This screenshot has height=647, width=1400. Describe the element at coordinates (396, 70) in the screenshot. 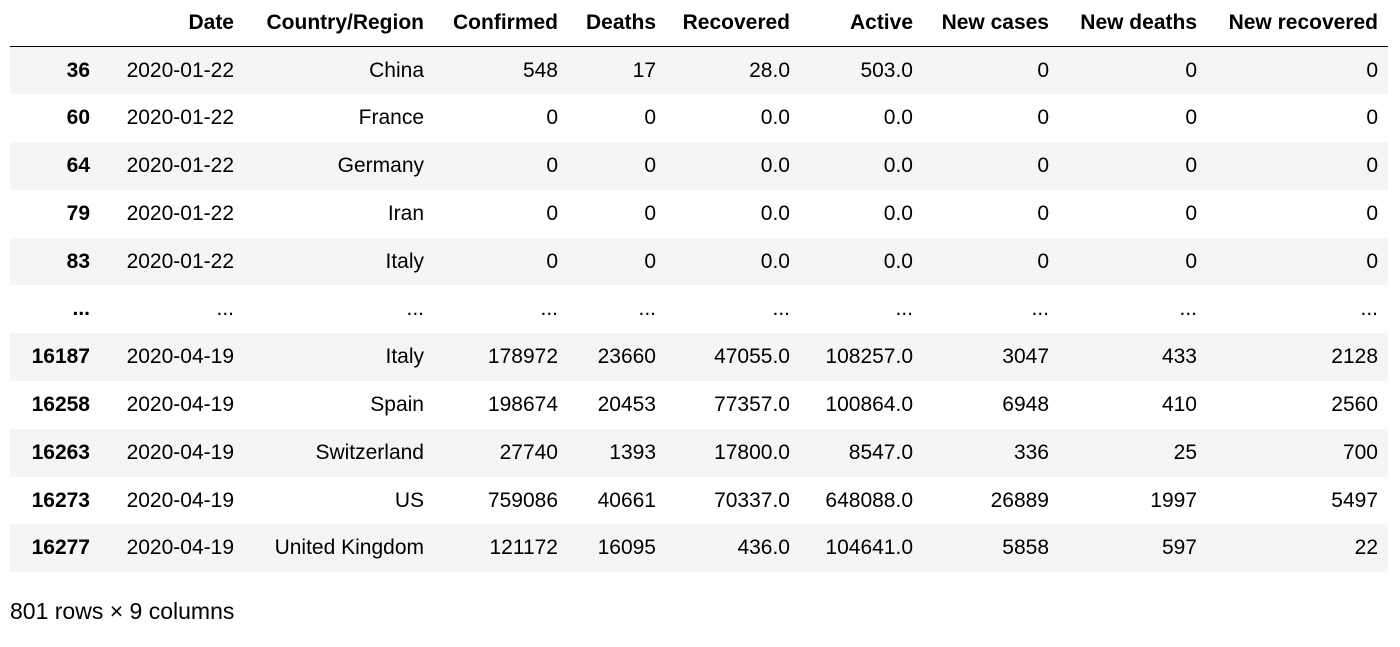

I see `table-cell: China` at that location.